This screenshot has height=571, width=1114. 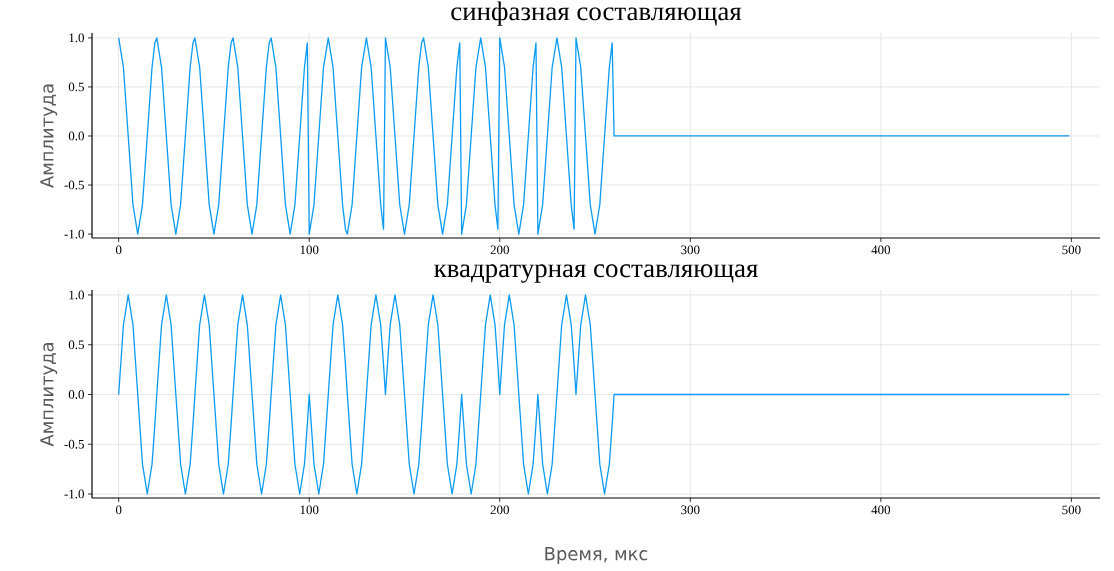 What do you see at coordinates (596, 273) in the screenshot?
I see `chart-title: квадратурная составляющая` at bounding box center [596, 273].